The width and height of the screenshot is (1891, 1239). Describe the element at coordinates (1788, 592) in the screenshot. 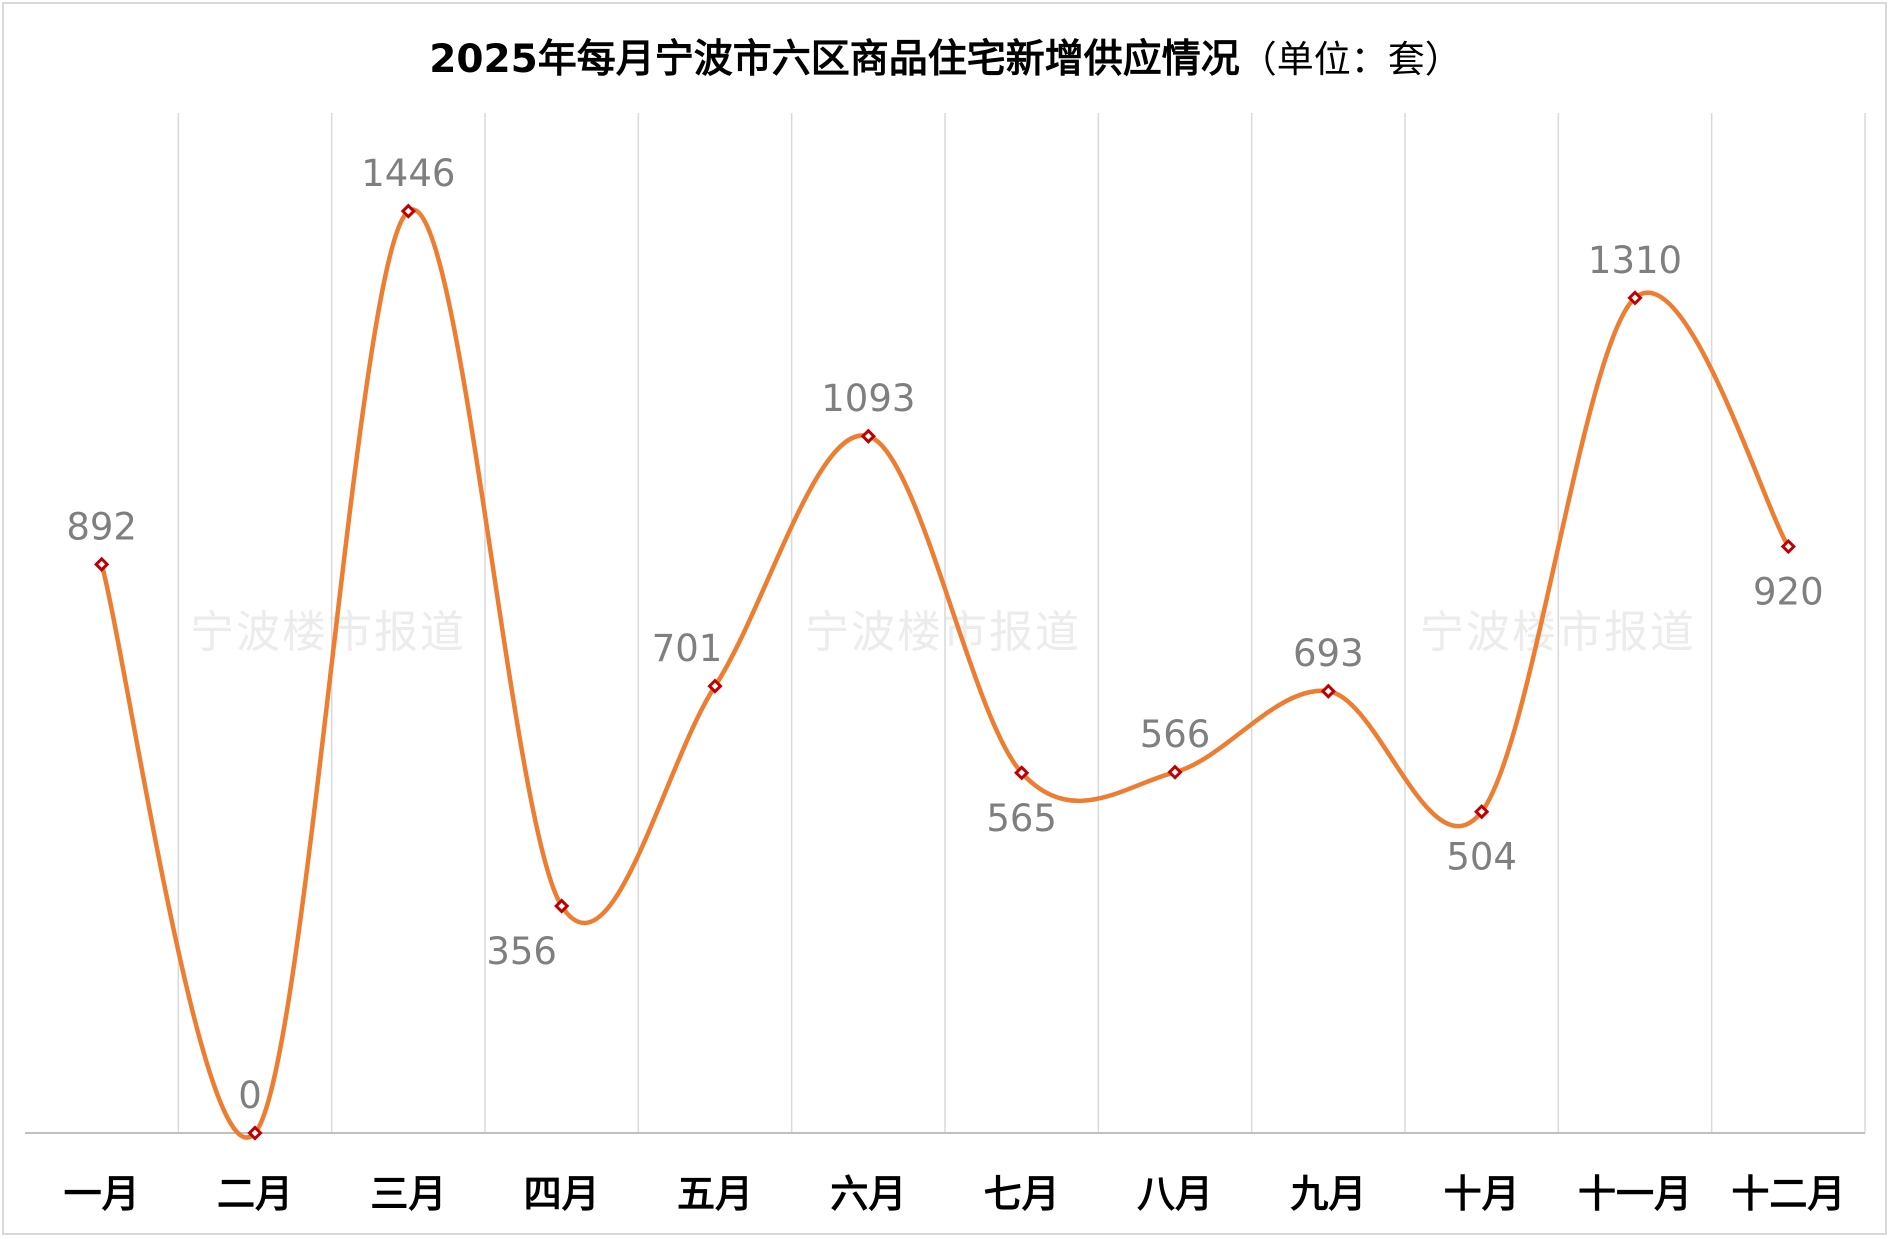

I see `data-label: 920` at that location.